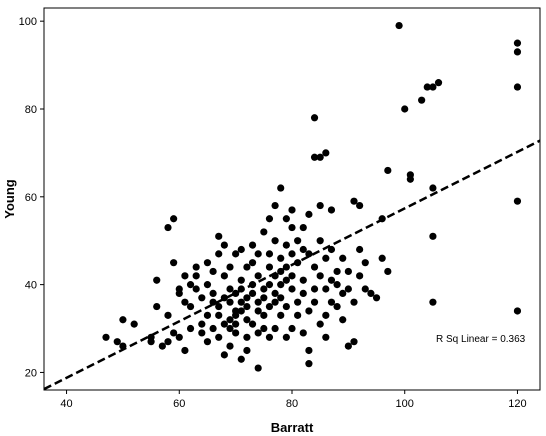  I want to click on x-axis: 40 60 80 100 120, so click(293, 400).